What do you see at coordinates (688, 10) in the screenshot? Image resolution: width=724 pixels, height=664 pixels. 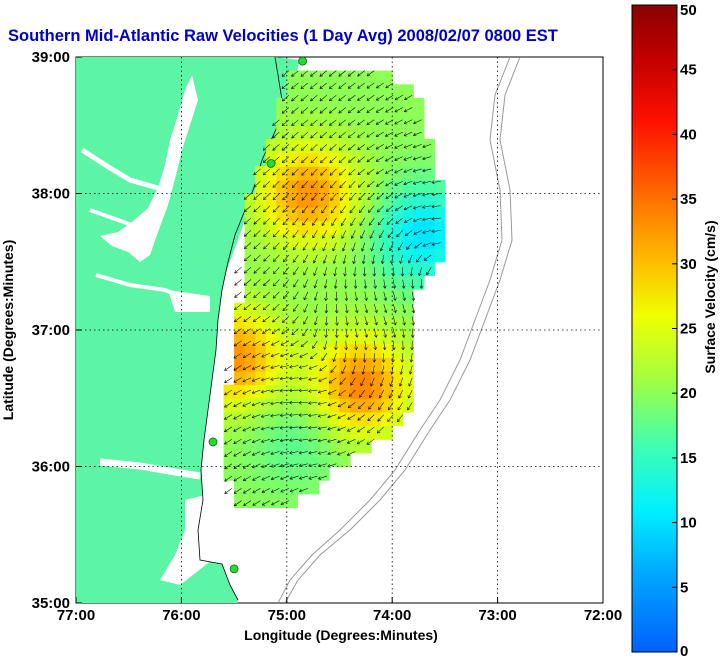 I see `colorbar-tick-label: 50` at bounding box center [688, 10].